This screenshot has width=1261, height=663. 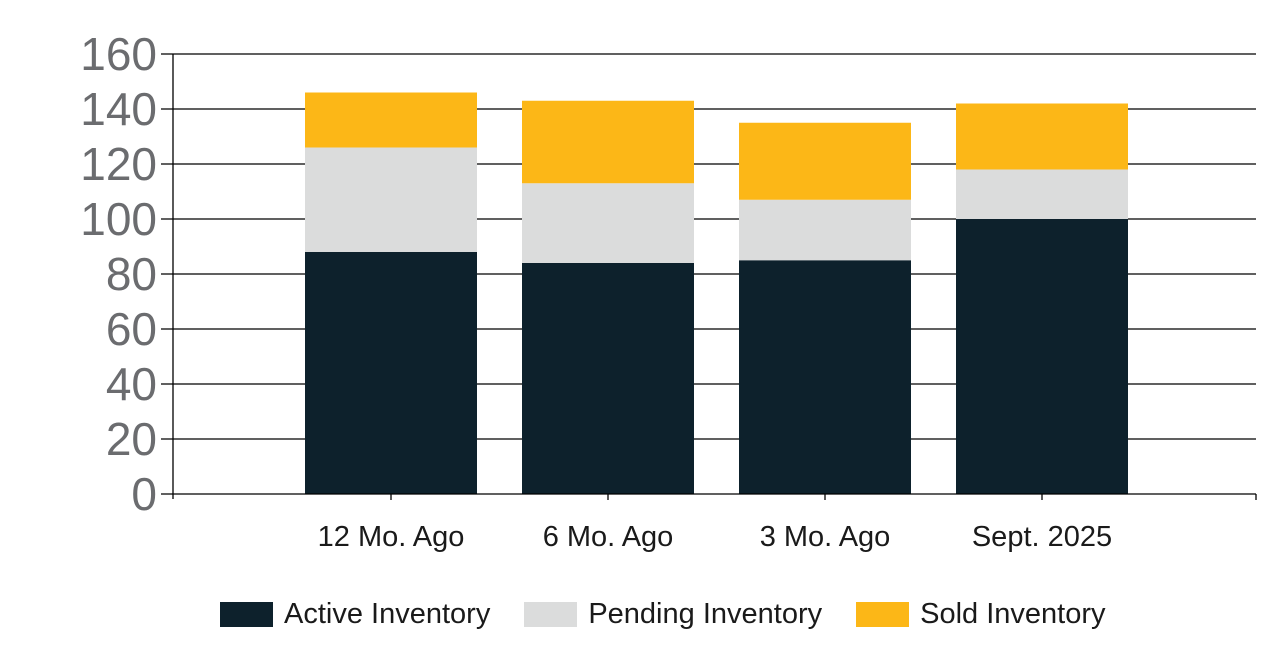 I want to click on y-axis-tick-label: 160, so click(x=118, y=54).